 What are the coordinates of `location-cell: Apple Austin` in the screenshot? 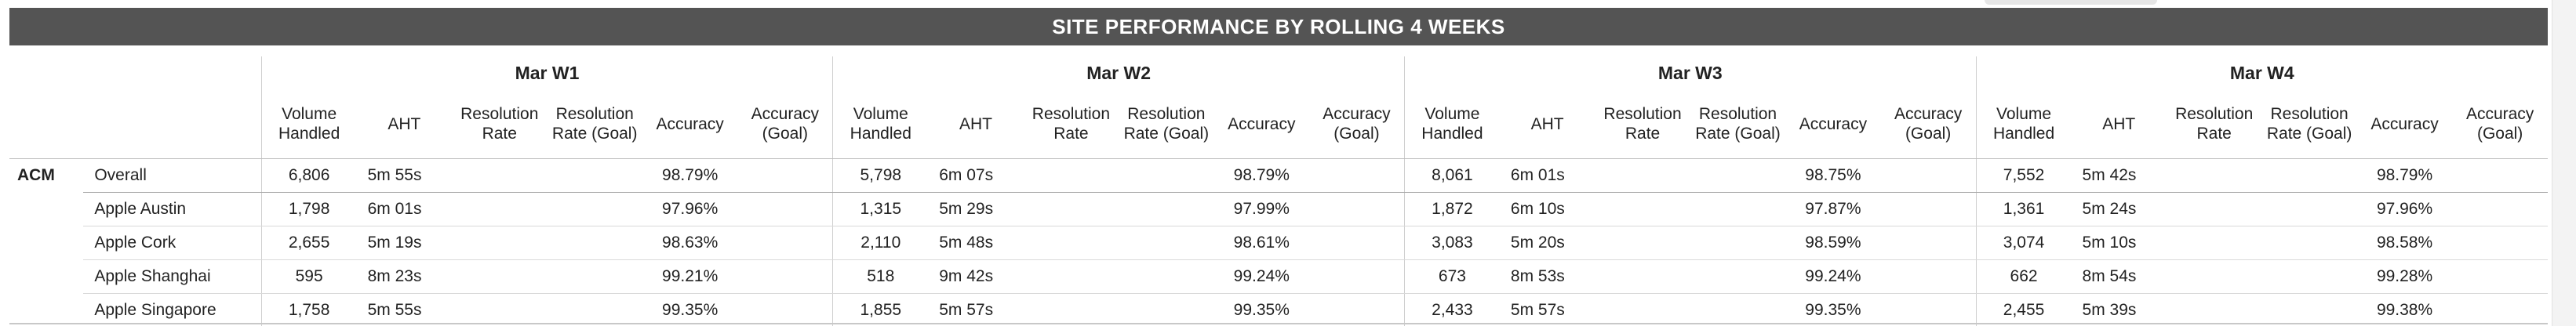 It's located at (172, 209).